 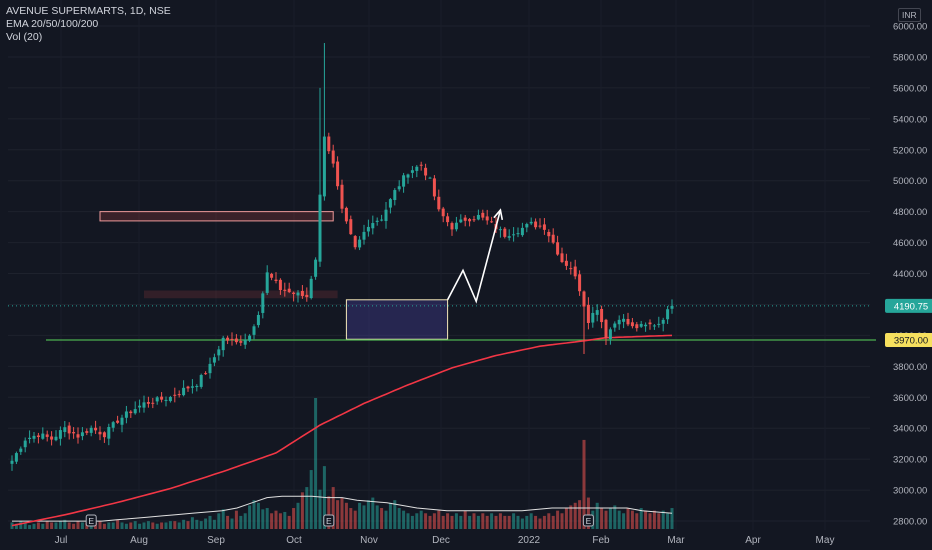 I want to click on time-axis: Jul Aug Sep Oct Nov Dec 2022 Feb Mar Apr May, so click(x=445, y=540).